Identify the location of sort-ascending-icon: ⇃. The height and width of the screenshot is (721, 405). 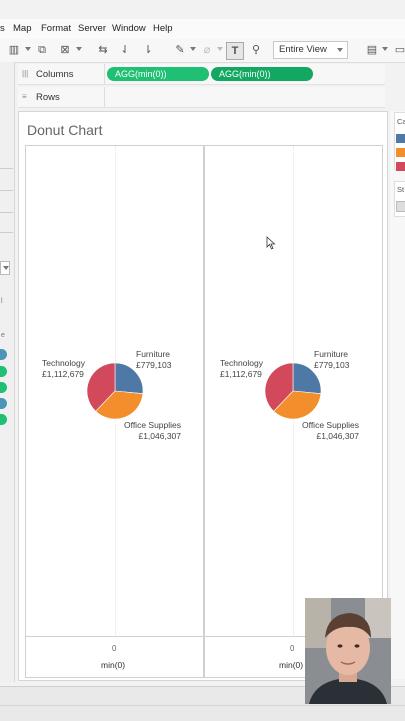
(125, 50).